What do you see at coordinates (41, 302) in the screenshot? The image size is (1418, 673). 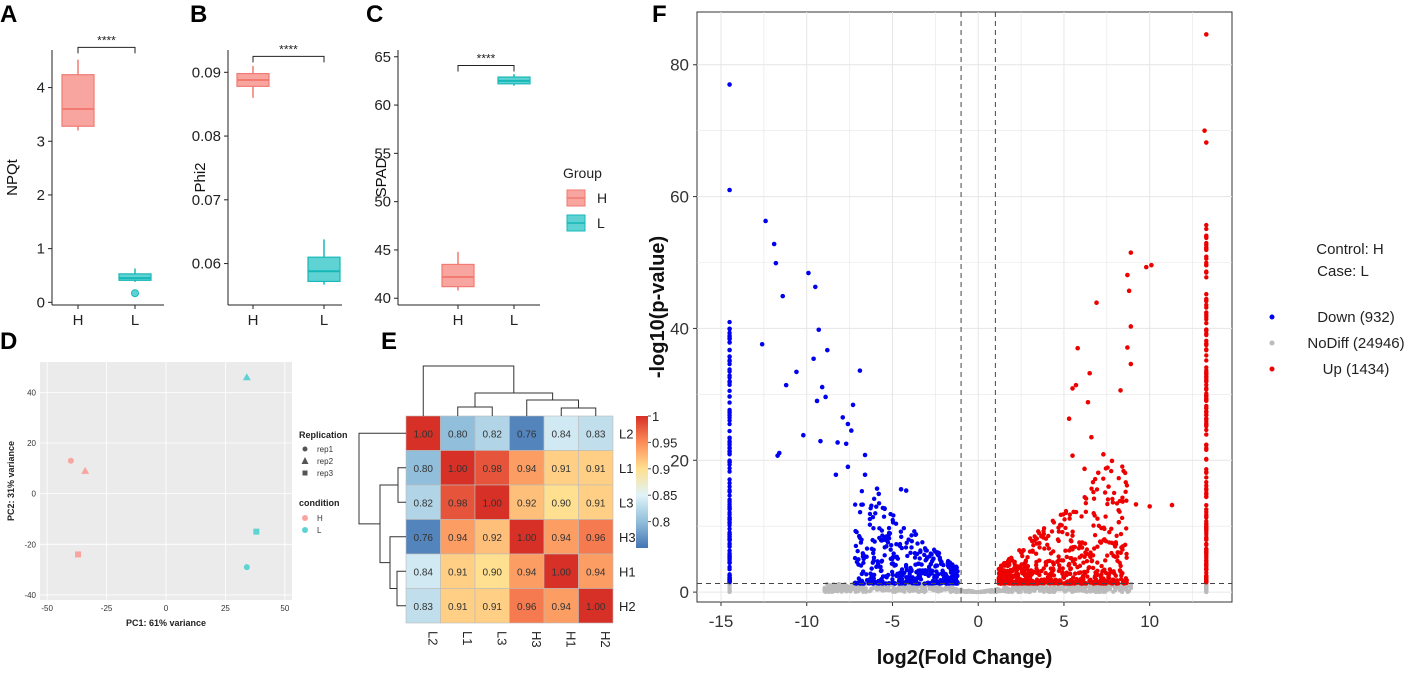 I see `y-tick-label: 0` at bounding box center [41, 302].